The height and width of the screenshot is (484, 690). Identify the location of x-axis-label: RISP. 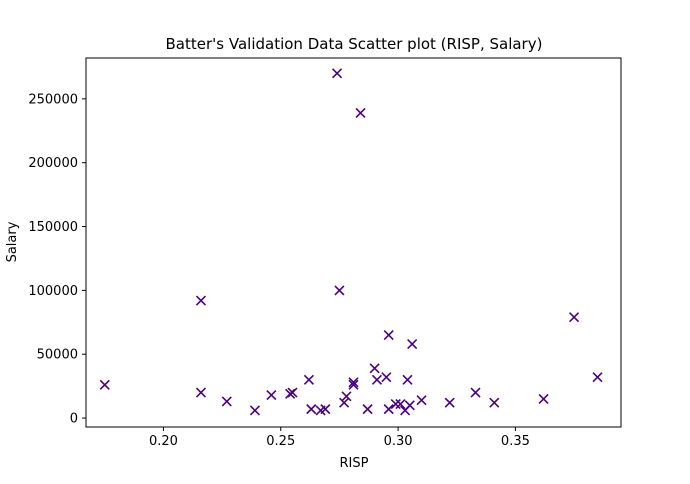
(354, 463).